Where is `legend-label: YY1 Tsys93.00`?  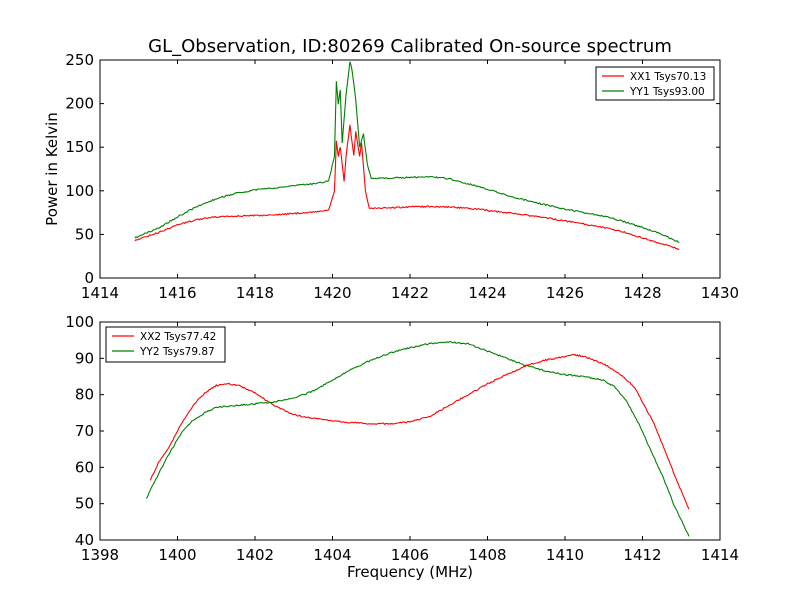 legend-label: YY1 Tsys93.00 is located at coordinates (667, 92).